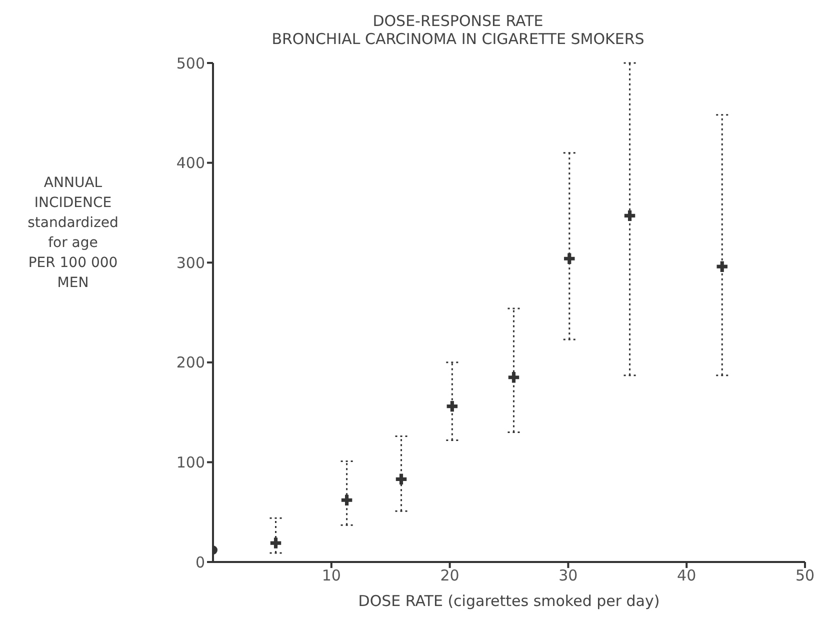 This screenshot has width=828, height=623. What do you see at coordinates (509, 601) in the screenshot?
I see `x-axis-title: DOSE RATE (cigarettes smoked per day)` at bounding box center [509, 601].